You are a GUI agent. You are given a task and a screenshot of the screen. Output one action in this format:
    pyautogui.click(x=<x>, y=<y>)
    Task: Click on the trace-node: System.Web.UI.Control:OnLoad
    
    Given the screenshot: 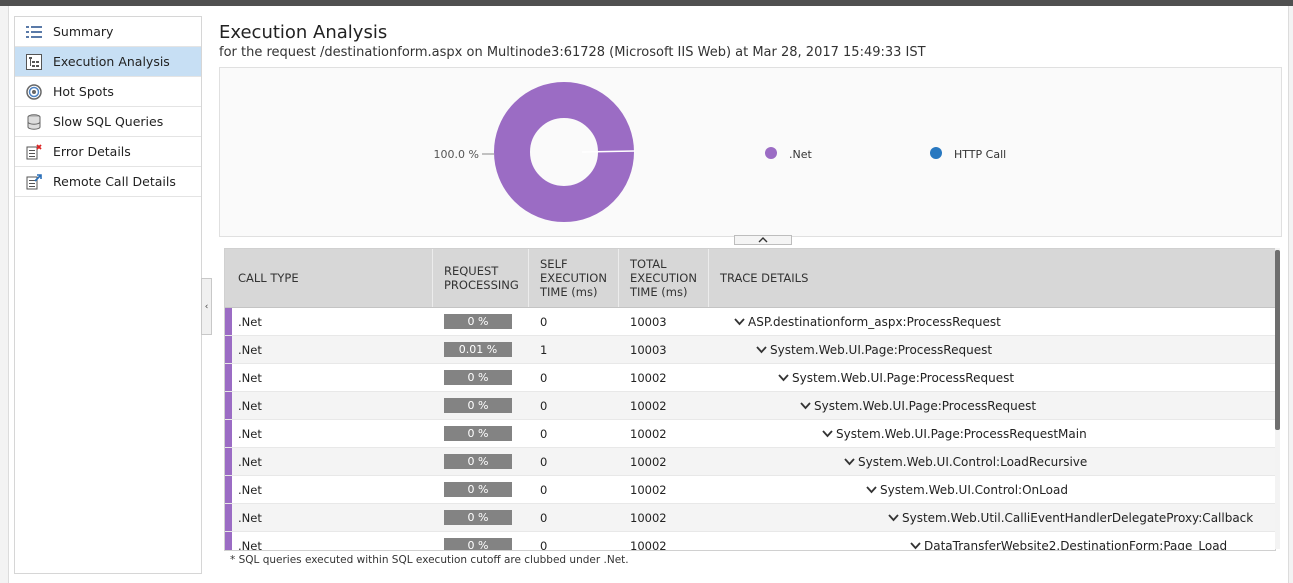 What is the action you would take?
    pyautogui.click(x=966, y=490)
    